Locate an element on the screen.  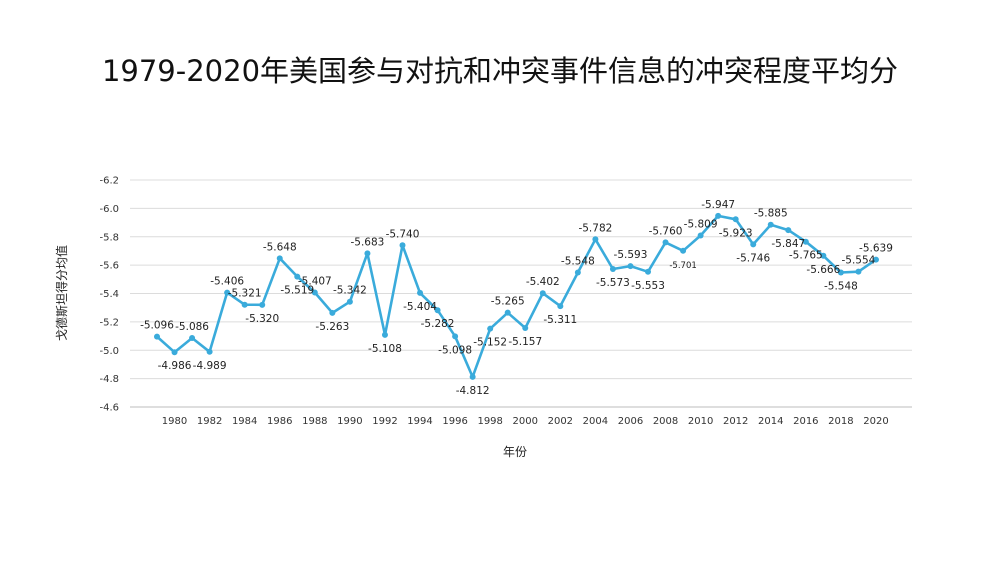
data-label: -5.782 is located at coordinates (595, 228).